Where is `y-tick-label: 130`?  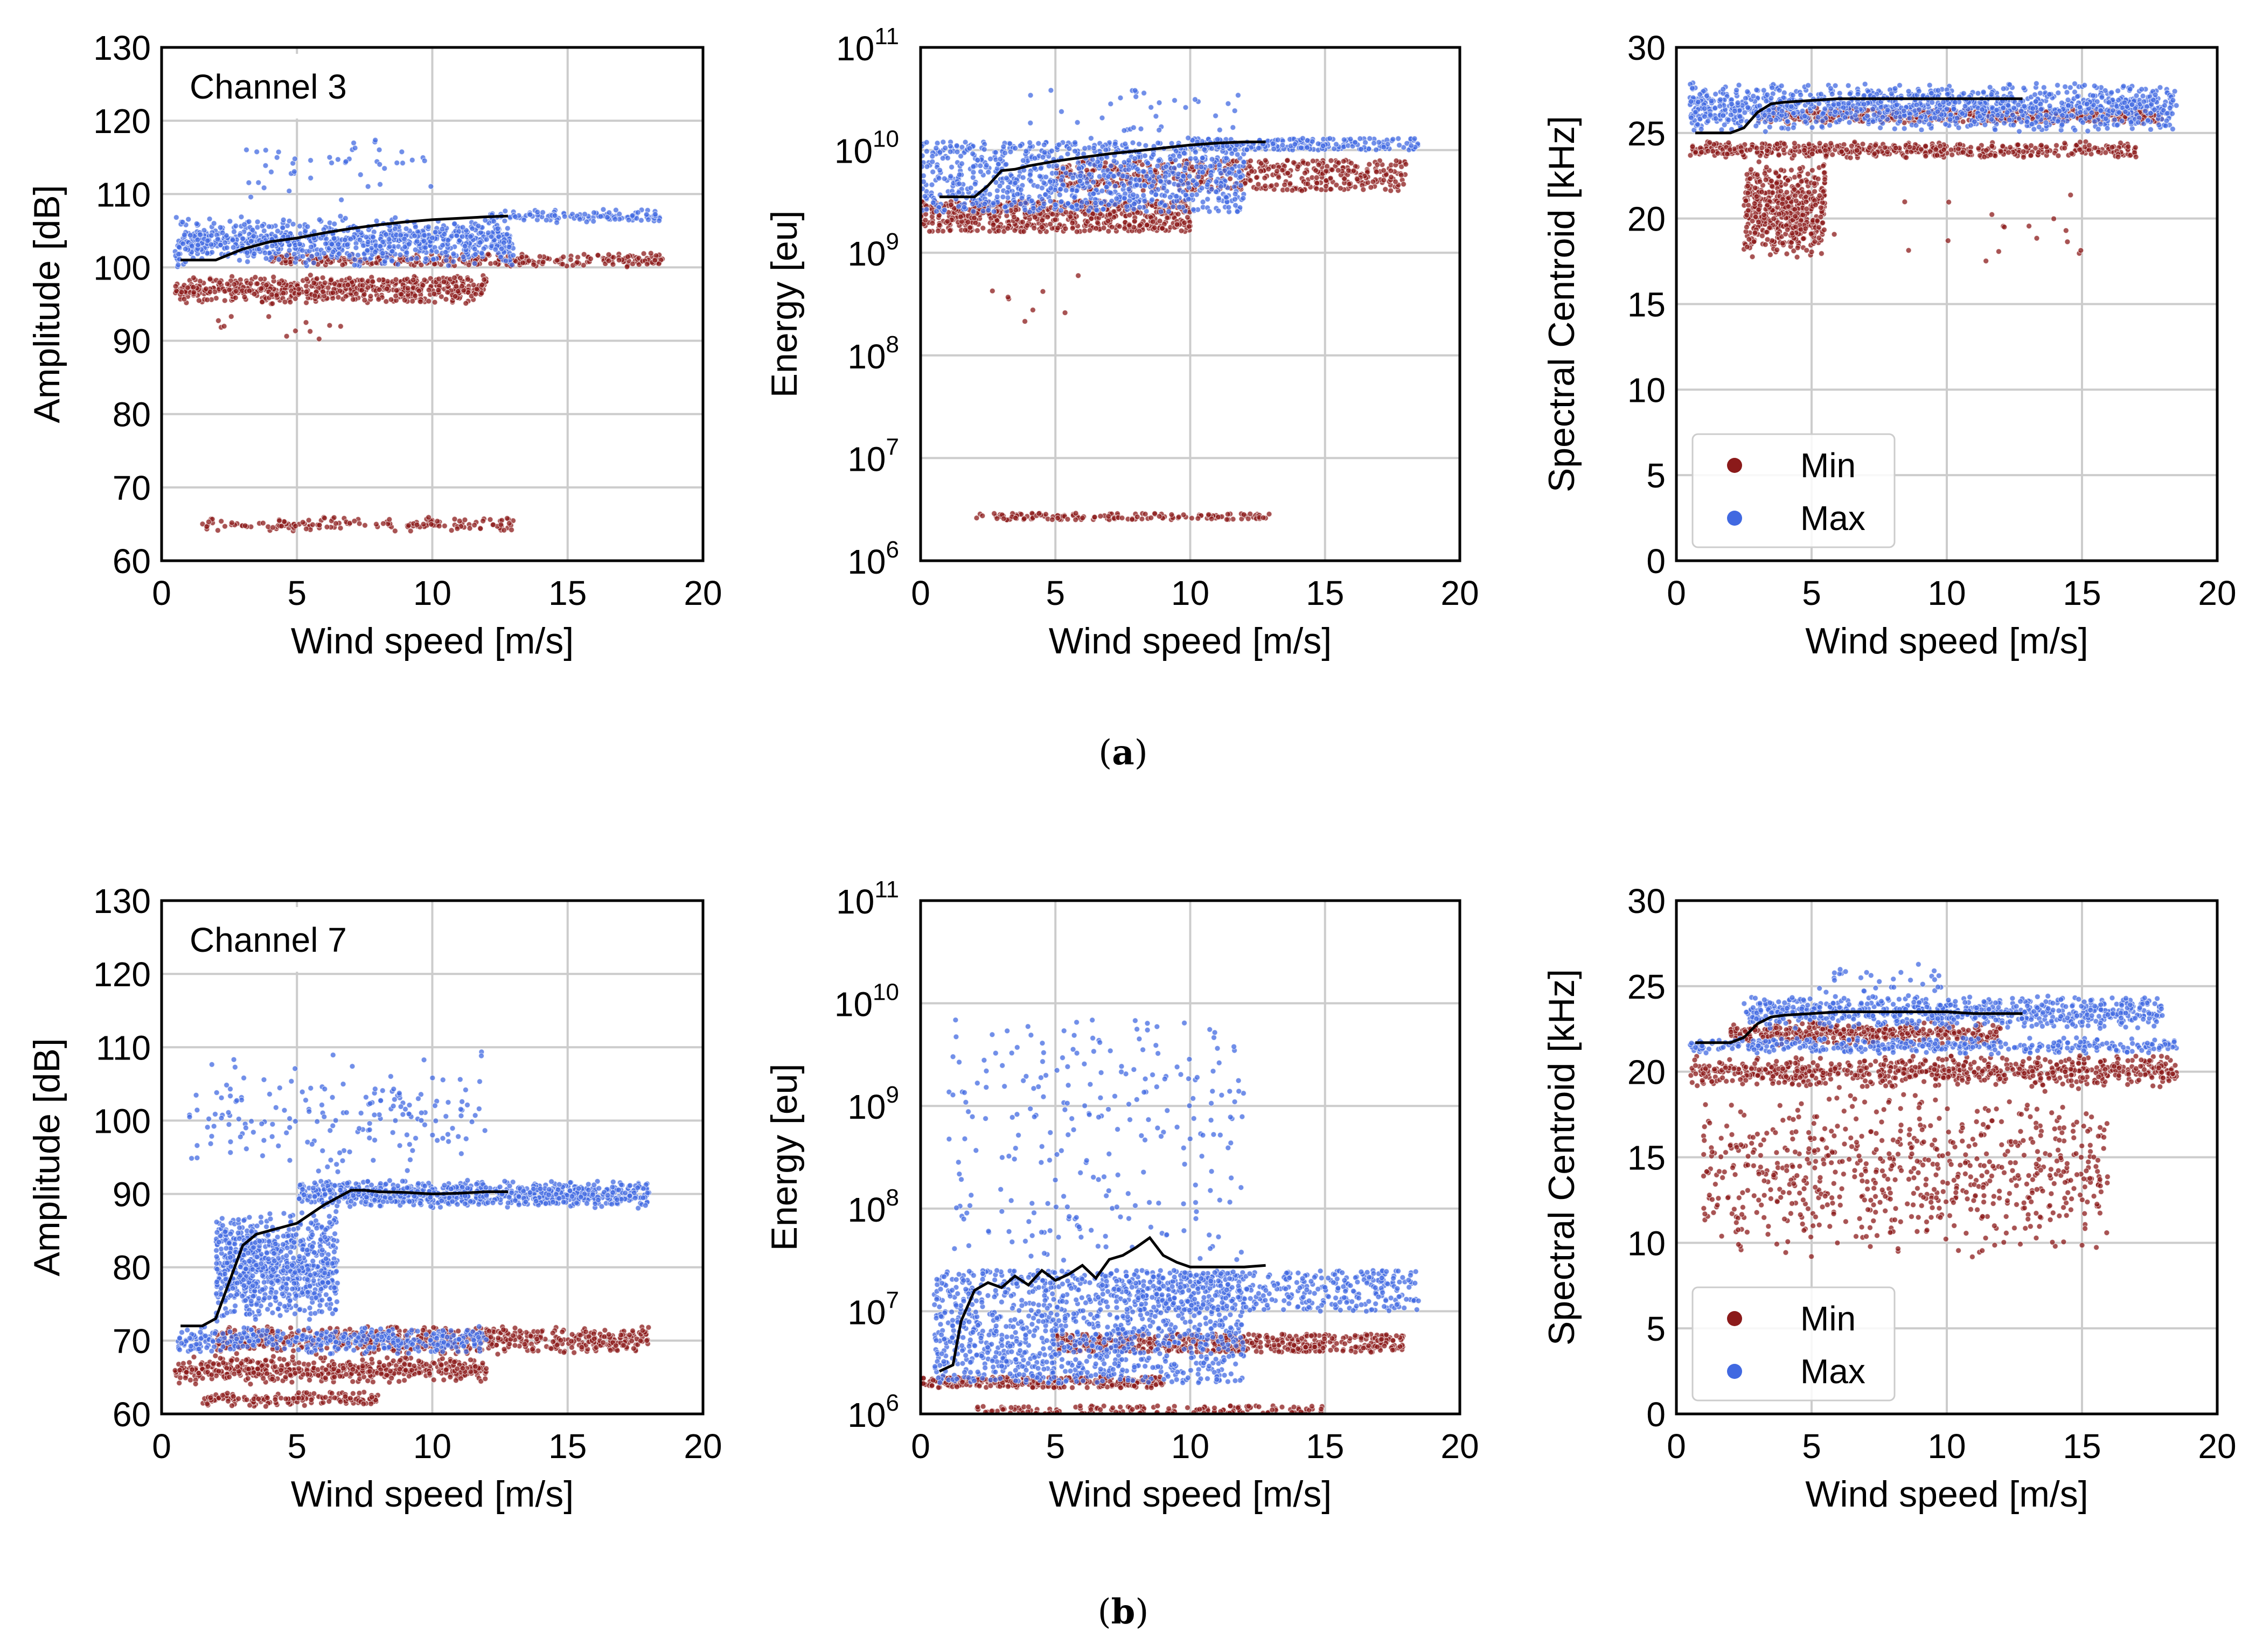
y-tick-label: 130 is located at coordinates (122, 48).